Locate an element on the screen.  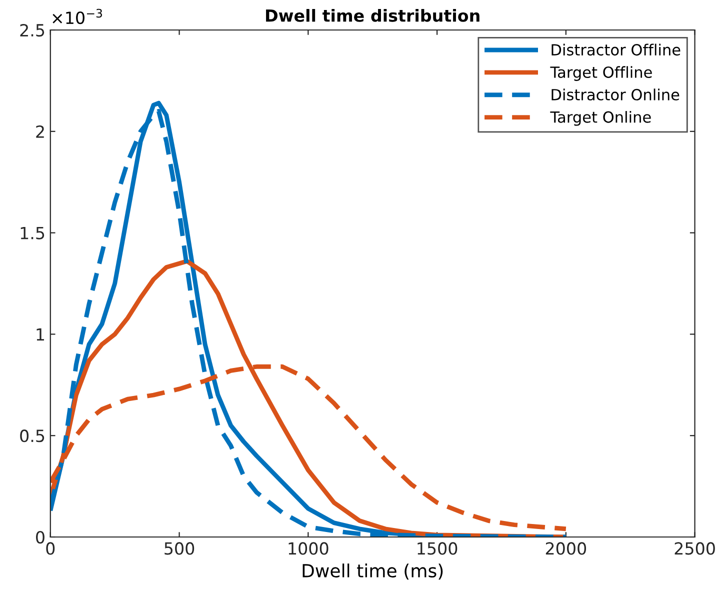
y-tick-label: 2 is located at coordinates (40, 131).